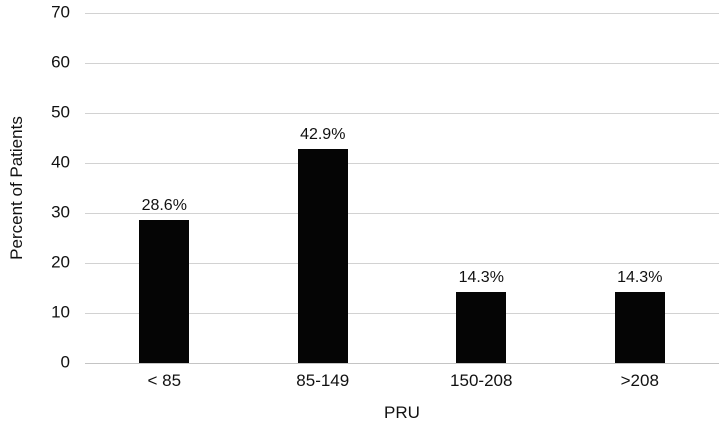 This screenshot has width=719, height=433. Describe the element at coordinates (323, 134) in the screenshot. I see `bar-value-label: 42.9%` at that location.